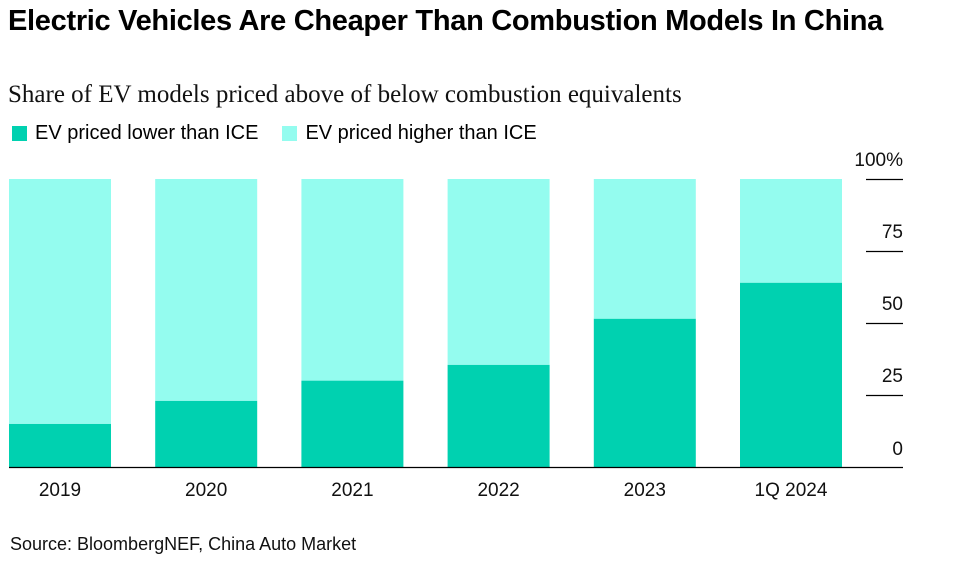 The width and height of the screenshot is (960, 566). What do you see at coordinates (206, 290) in the screenshot?
I see `bar-higher-2020` at bounding box center [206, 290].